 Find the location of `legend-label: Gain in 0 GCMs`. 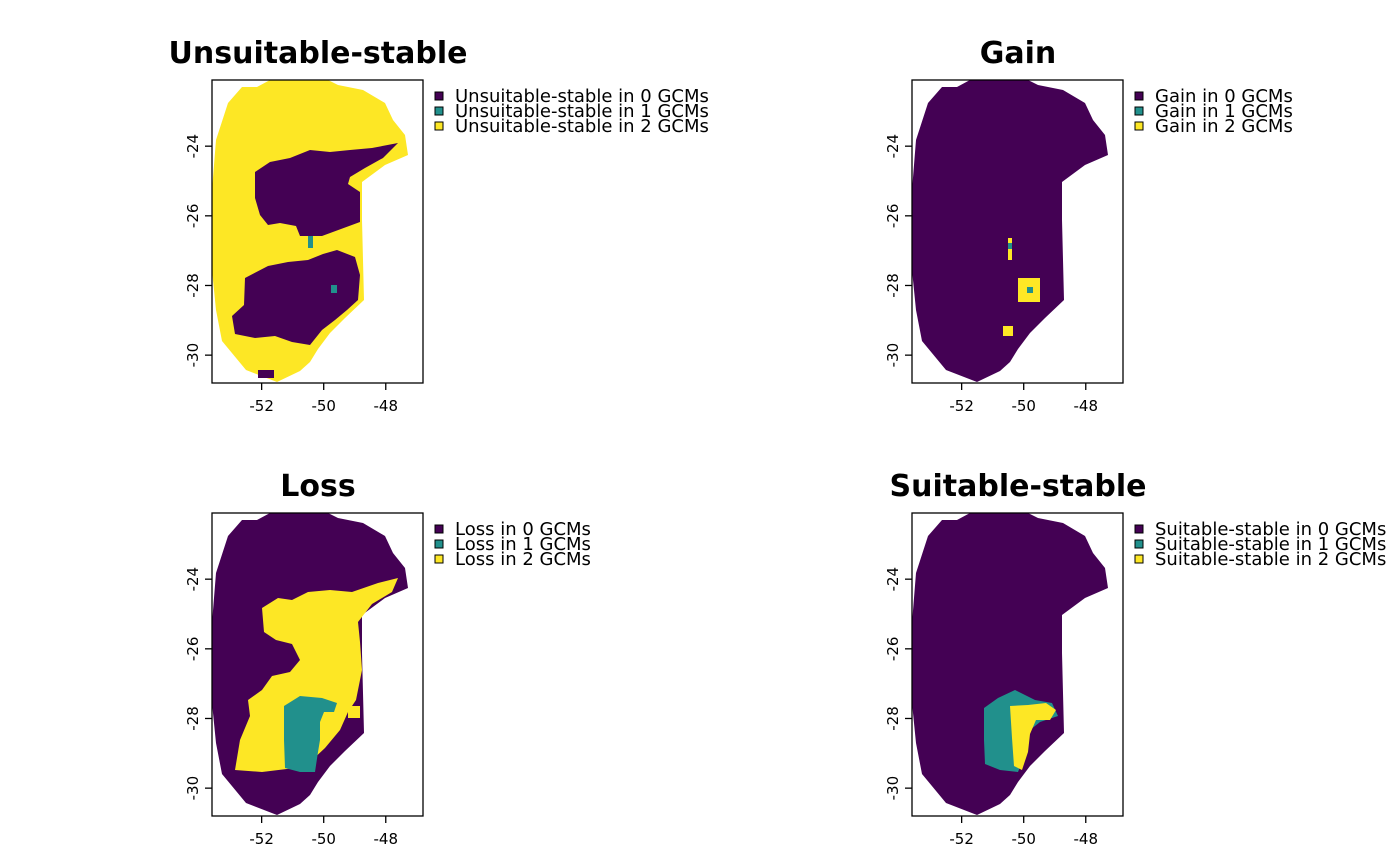

legend-label: Gain in 0 GCMs is located at coordinates (1224, 96).